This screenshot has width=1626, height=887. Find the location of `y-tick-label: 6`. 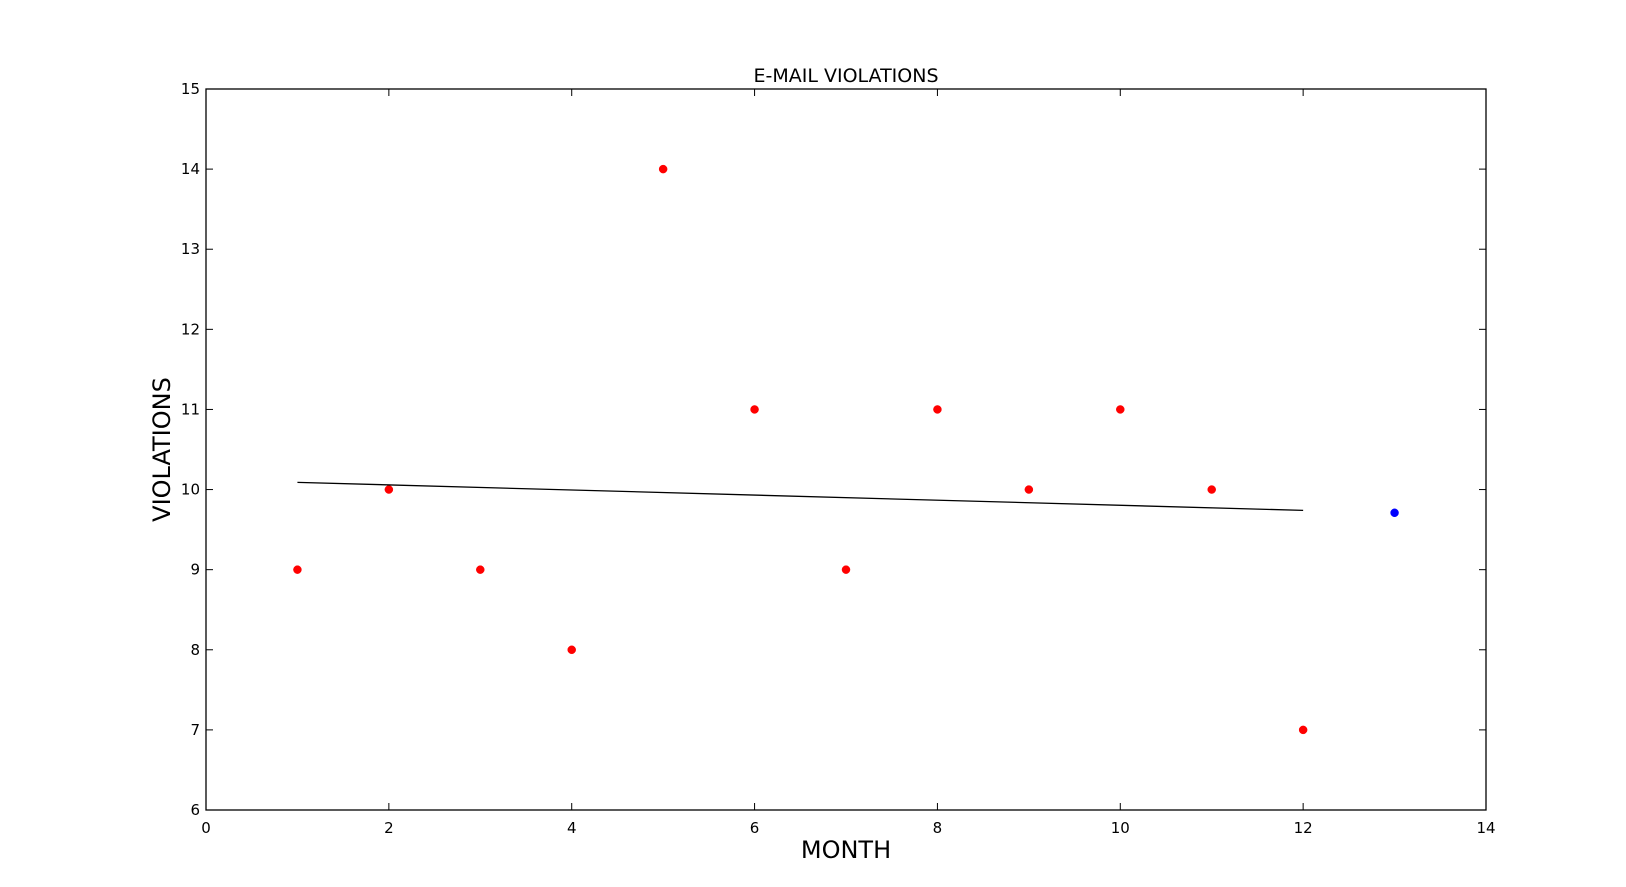

y-tick-label: 6 is located at coordinates (195, 810).